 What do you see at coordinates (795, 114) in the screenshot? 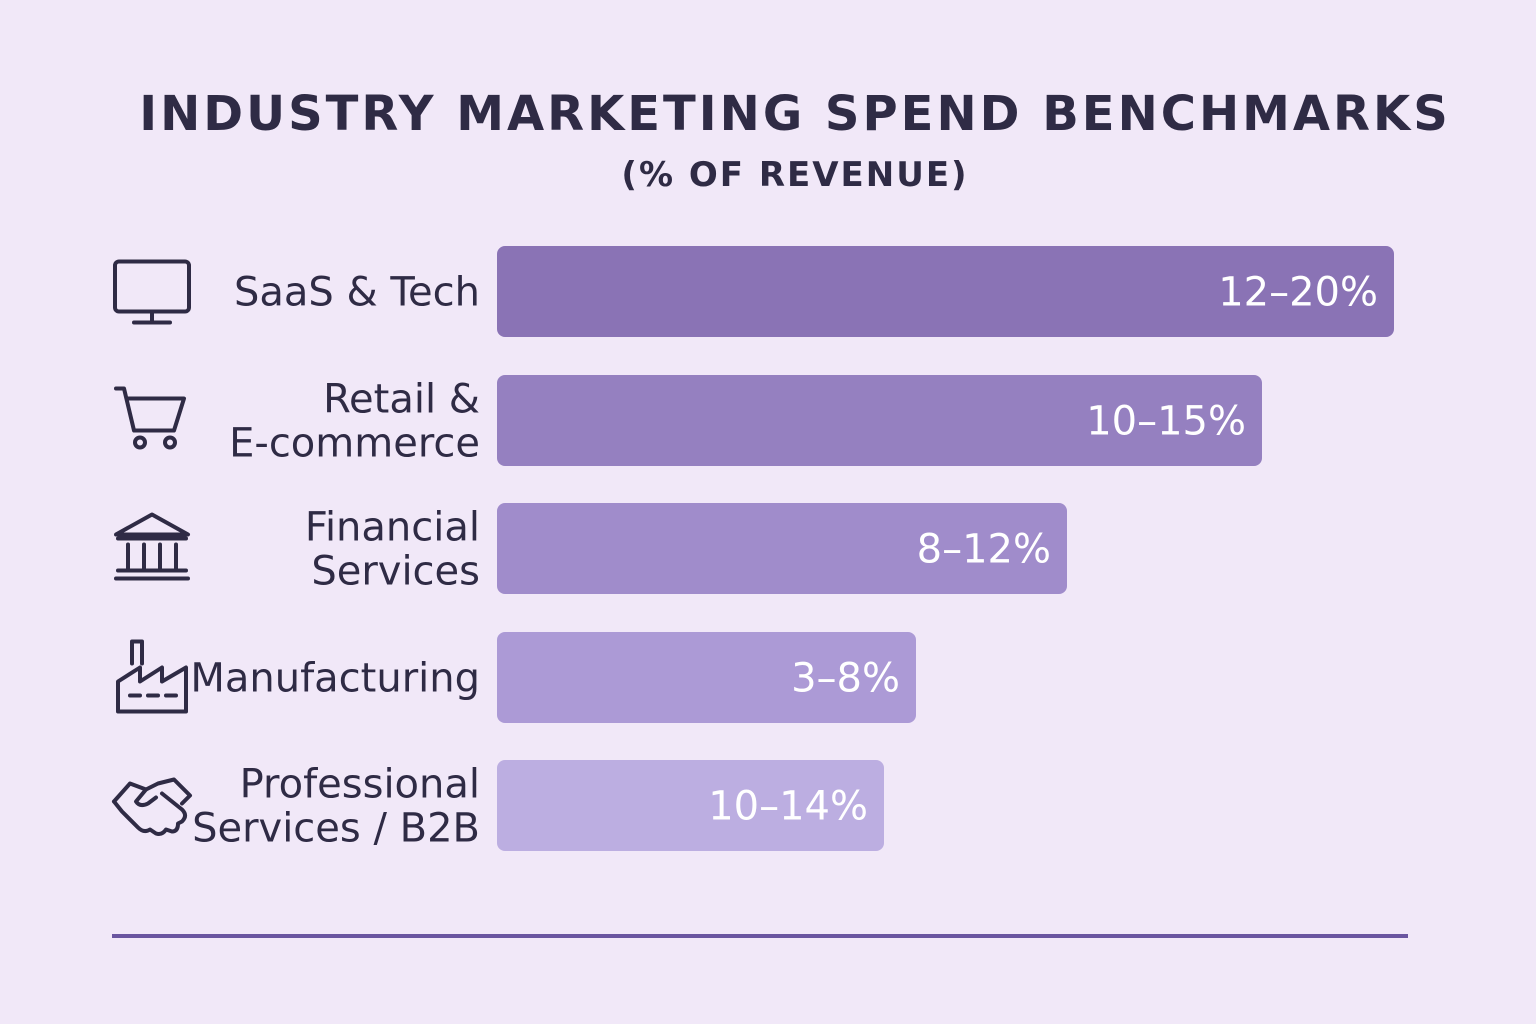
I see `chart-title: INDUSTRY MARKETING SPEND BENCHMARKS` at bounding box center [795, 114].